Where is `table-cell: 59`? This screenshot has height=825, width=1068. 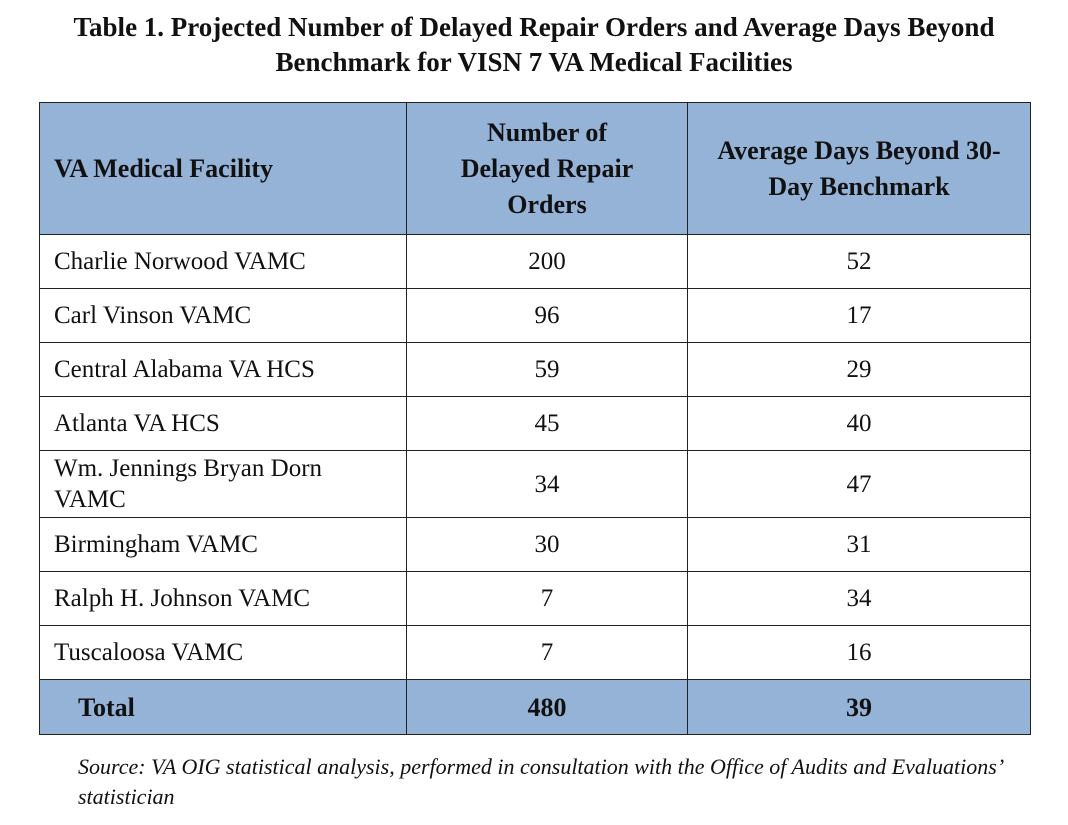
table-cell: 59 is located at coordinates (547, 369).